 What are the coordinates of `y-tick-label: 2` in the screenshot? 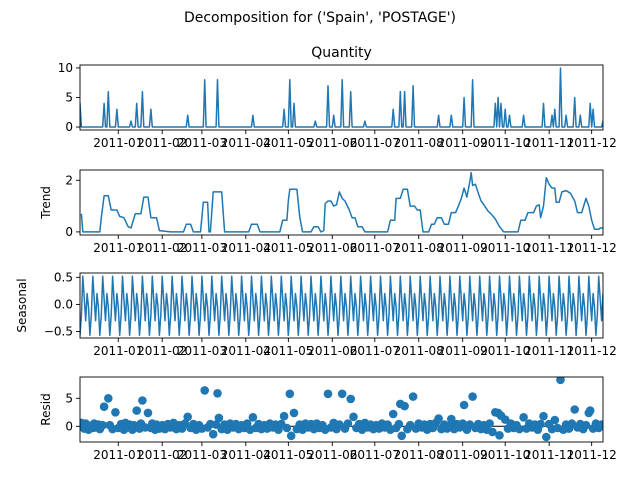 It's located at (69, 180).